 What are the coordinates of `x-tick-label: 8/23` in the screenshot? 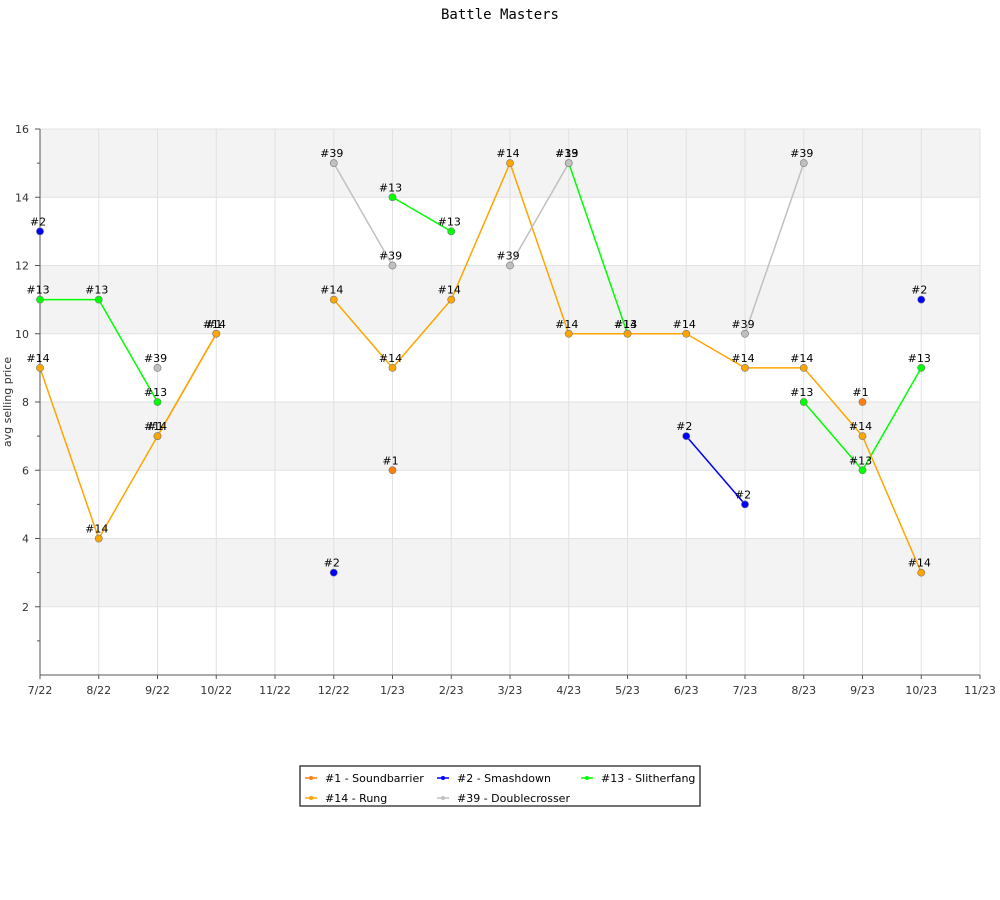 It's located at (803, 690).